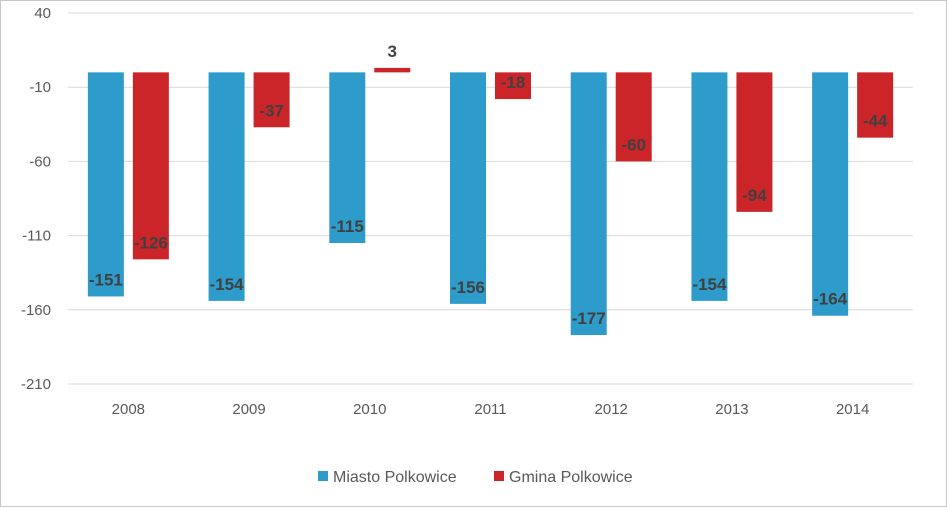 This screenshot has width=947, height=508. Describe the element at coordinates (36, 384) in the screenshot. I see `y-tick-label: -210` at that location.